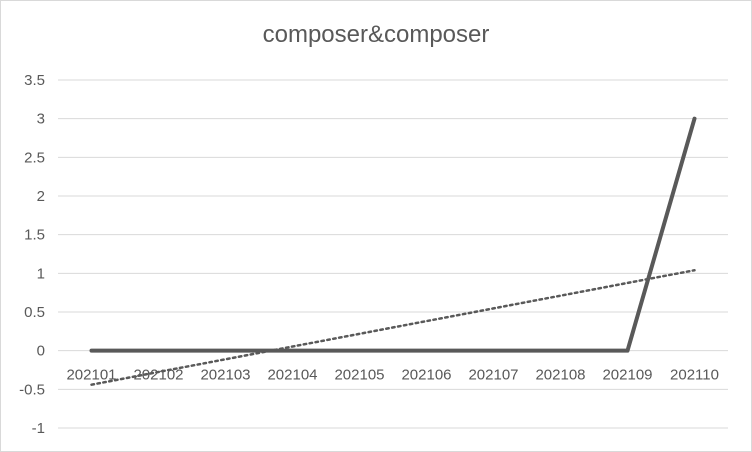 This screenshot has height=452, width=752. I want to click on chart-title: composer&composer, so click(376, 34).